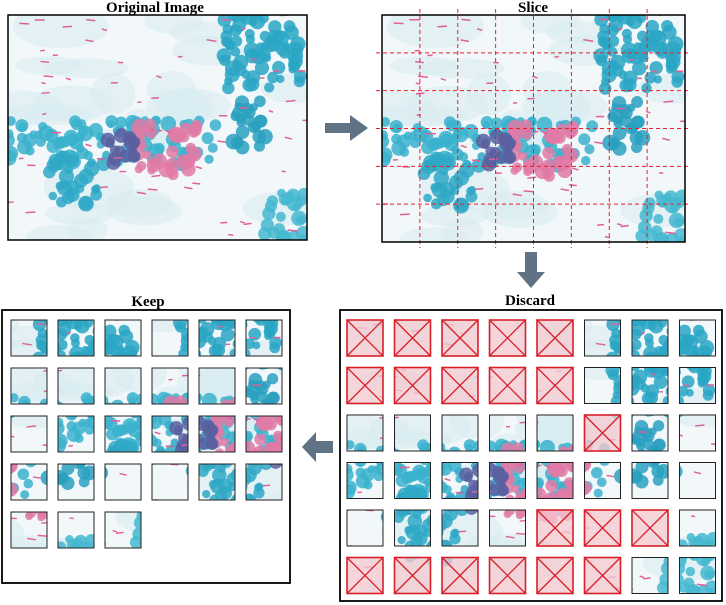  Describe the element at coordinates (317, 447) in the screenshot. I see `arrow-left` at that location.